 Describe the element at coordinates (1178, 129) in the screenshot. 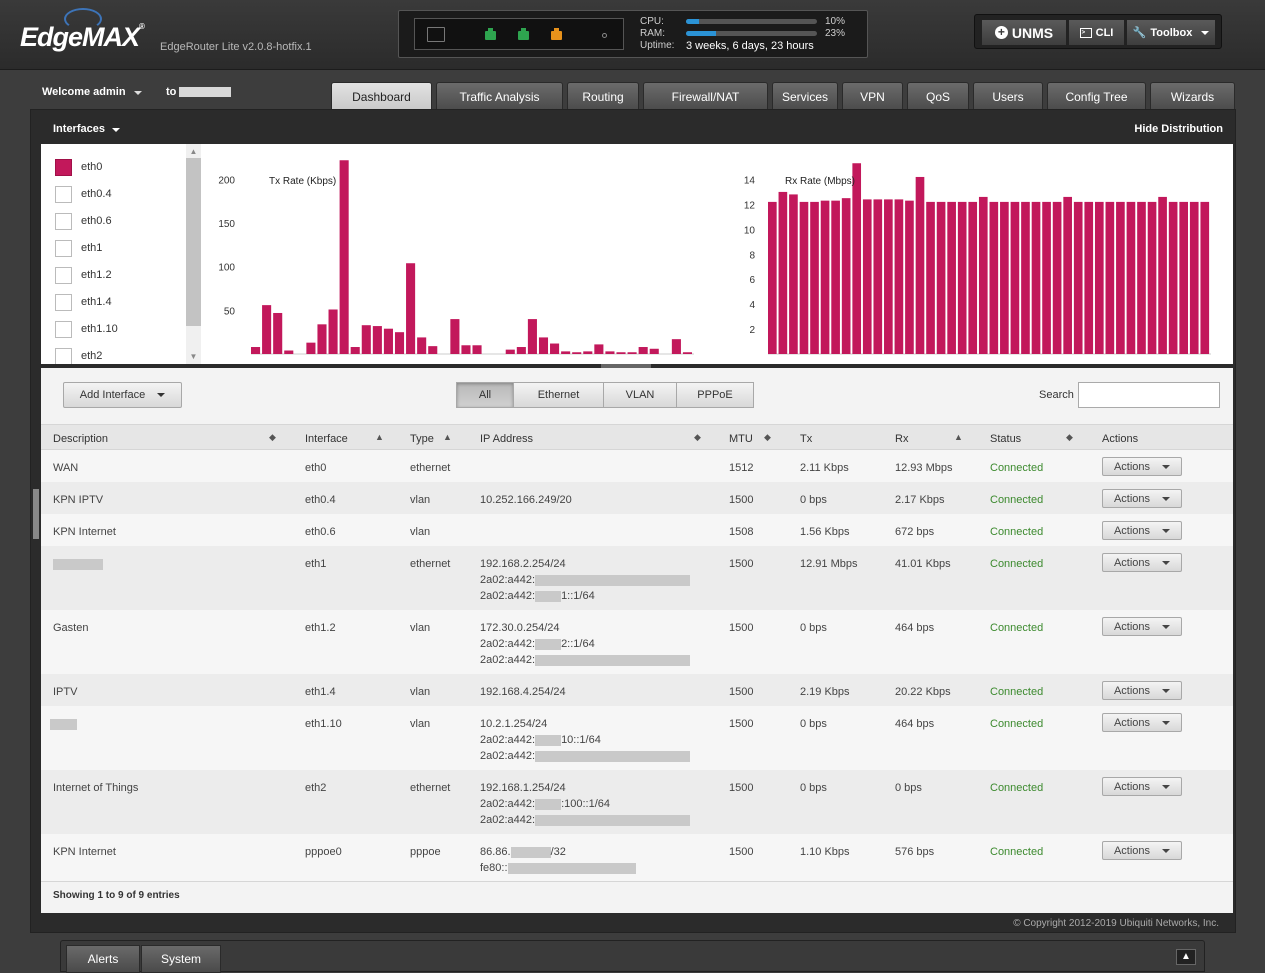

I see `hide-distribution-link: Hide Distribution` at that location.